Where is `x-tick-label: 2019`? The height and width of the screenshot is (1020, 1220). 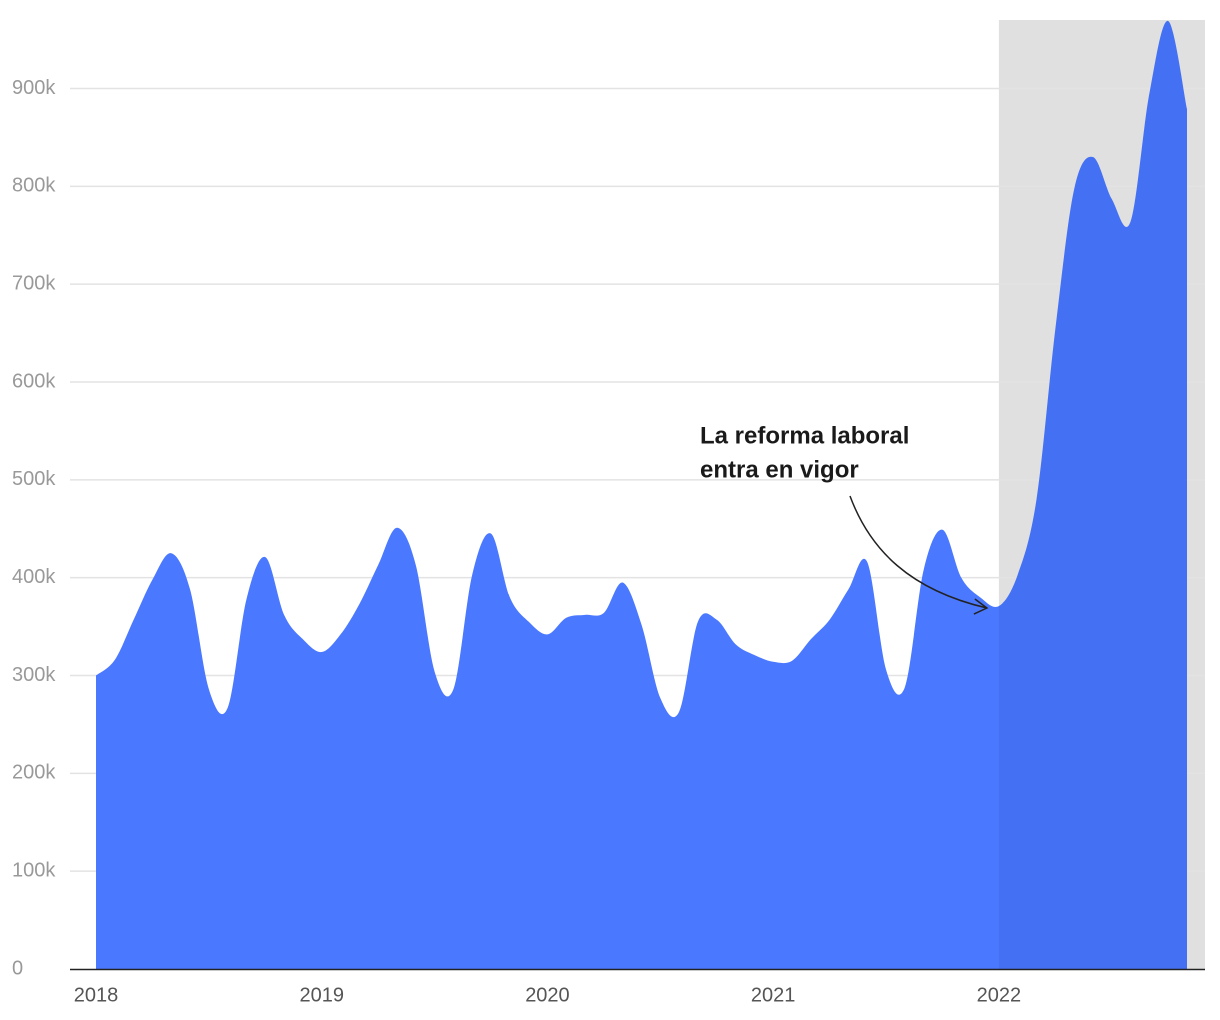 x-tick-label: 2019 is located at coordinates (321, 995).